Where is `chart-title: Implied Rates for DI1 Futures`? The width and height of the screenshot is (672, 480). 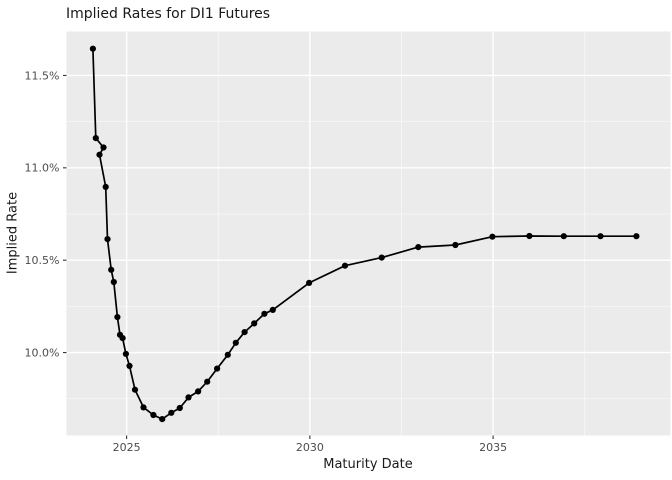 chart-title: Implied Rates for DI1 Futures is located at coordinates (168, 14).